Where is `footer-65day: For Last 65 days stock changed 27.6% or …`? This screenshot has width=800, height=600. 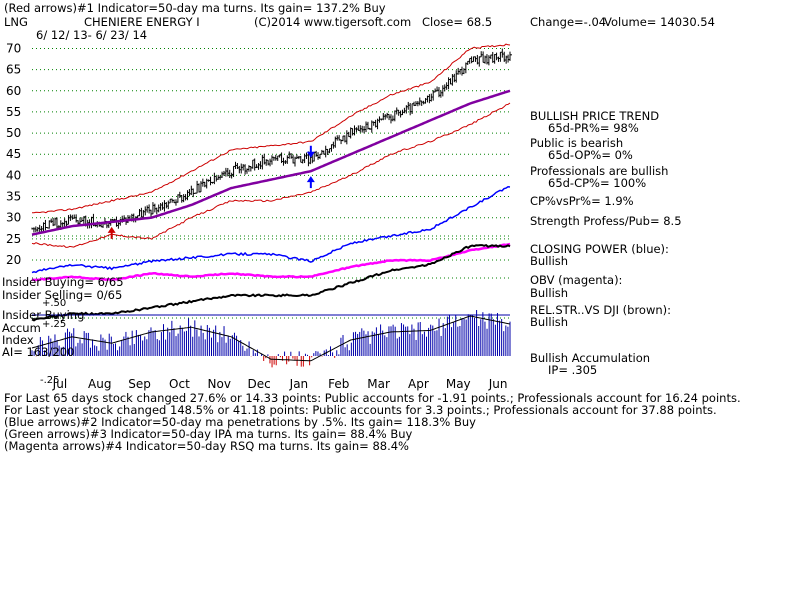 footer-65day: For Last 65 days stock changed 27.6% or … is located at coordinates (372, 398).